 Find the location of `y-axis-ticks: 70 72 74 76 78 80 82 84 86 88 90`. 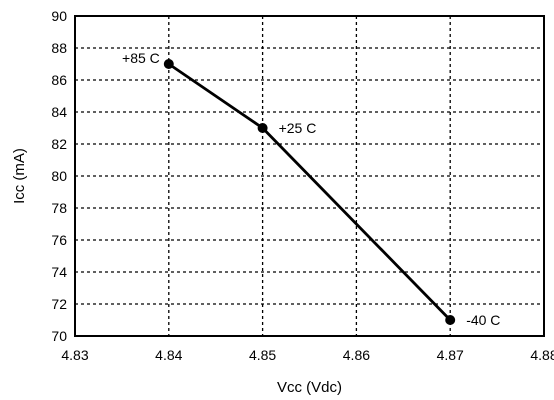

y-axis-ticks: 70 72 74 76 78 80 82 84 86 88 90 is located at coordinates (59, 176).